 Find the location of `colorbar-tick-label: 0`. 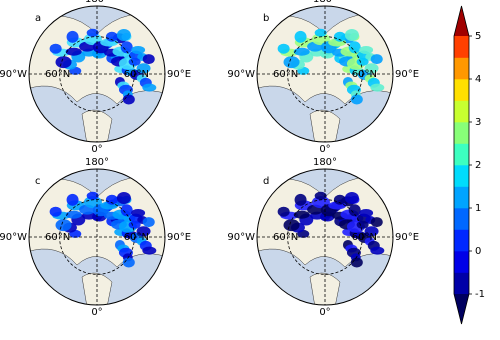

colorbar-tick-label: 0 is located at coordinates (478, 251).